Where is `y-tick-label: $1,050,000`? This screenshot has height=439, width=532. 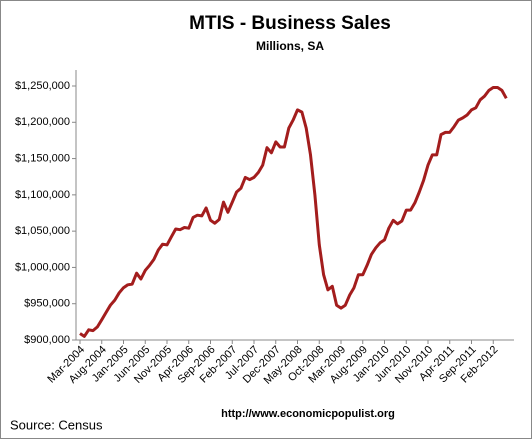
y-tick-label: $1,050,000 is located at coordinates (42, 231).